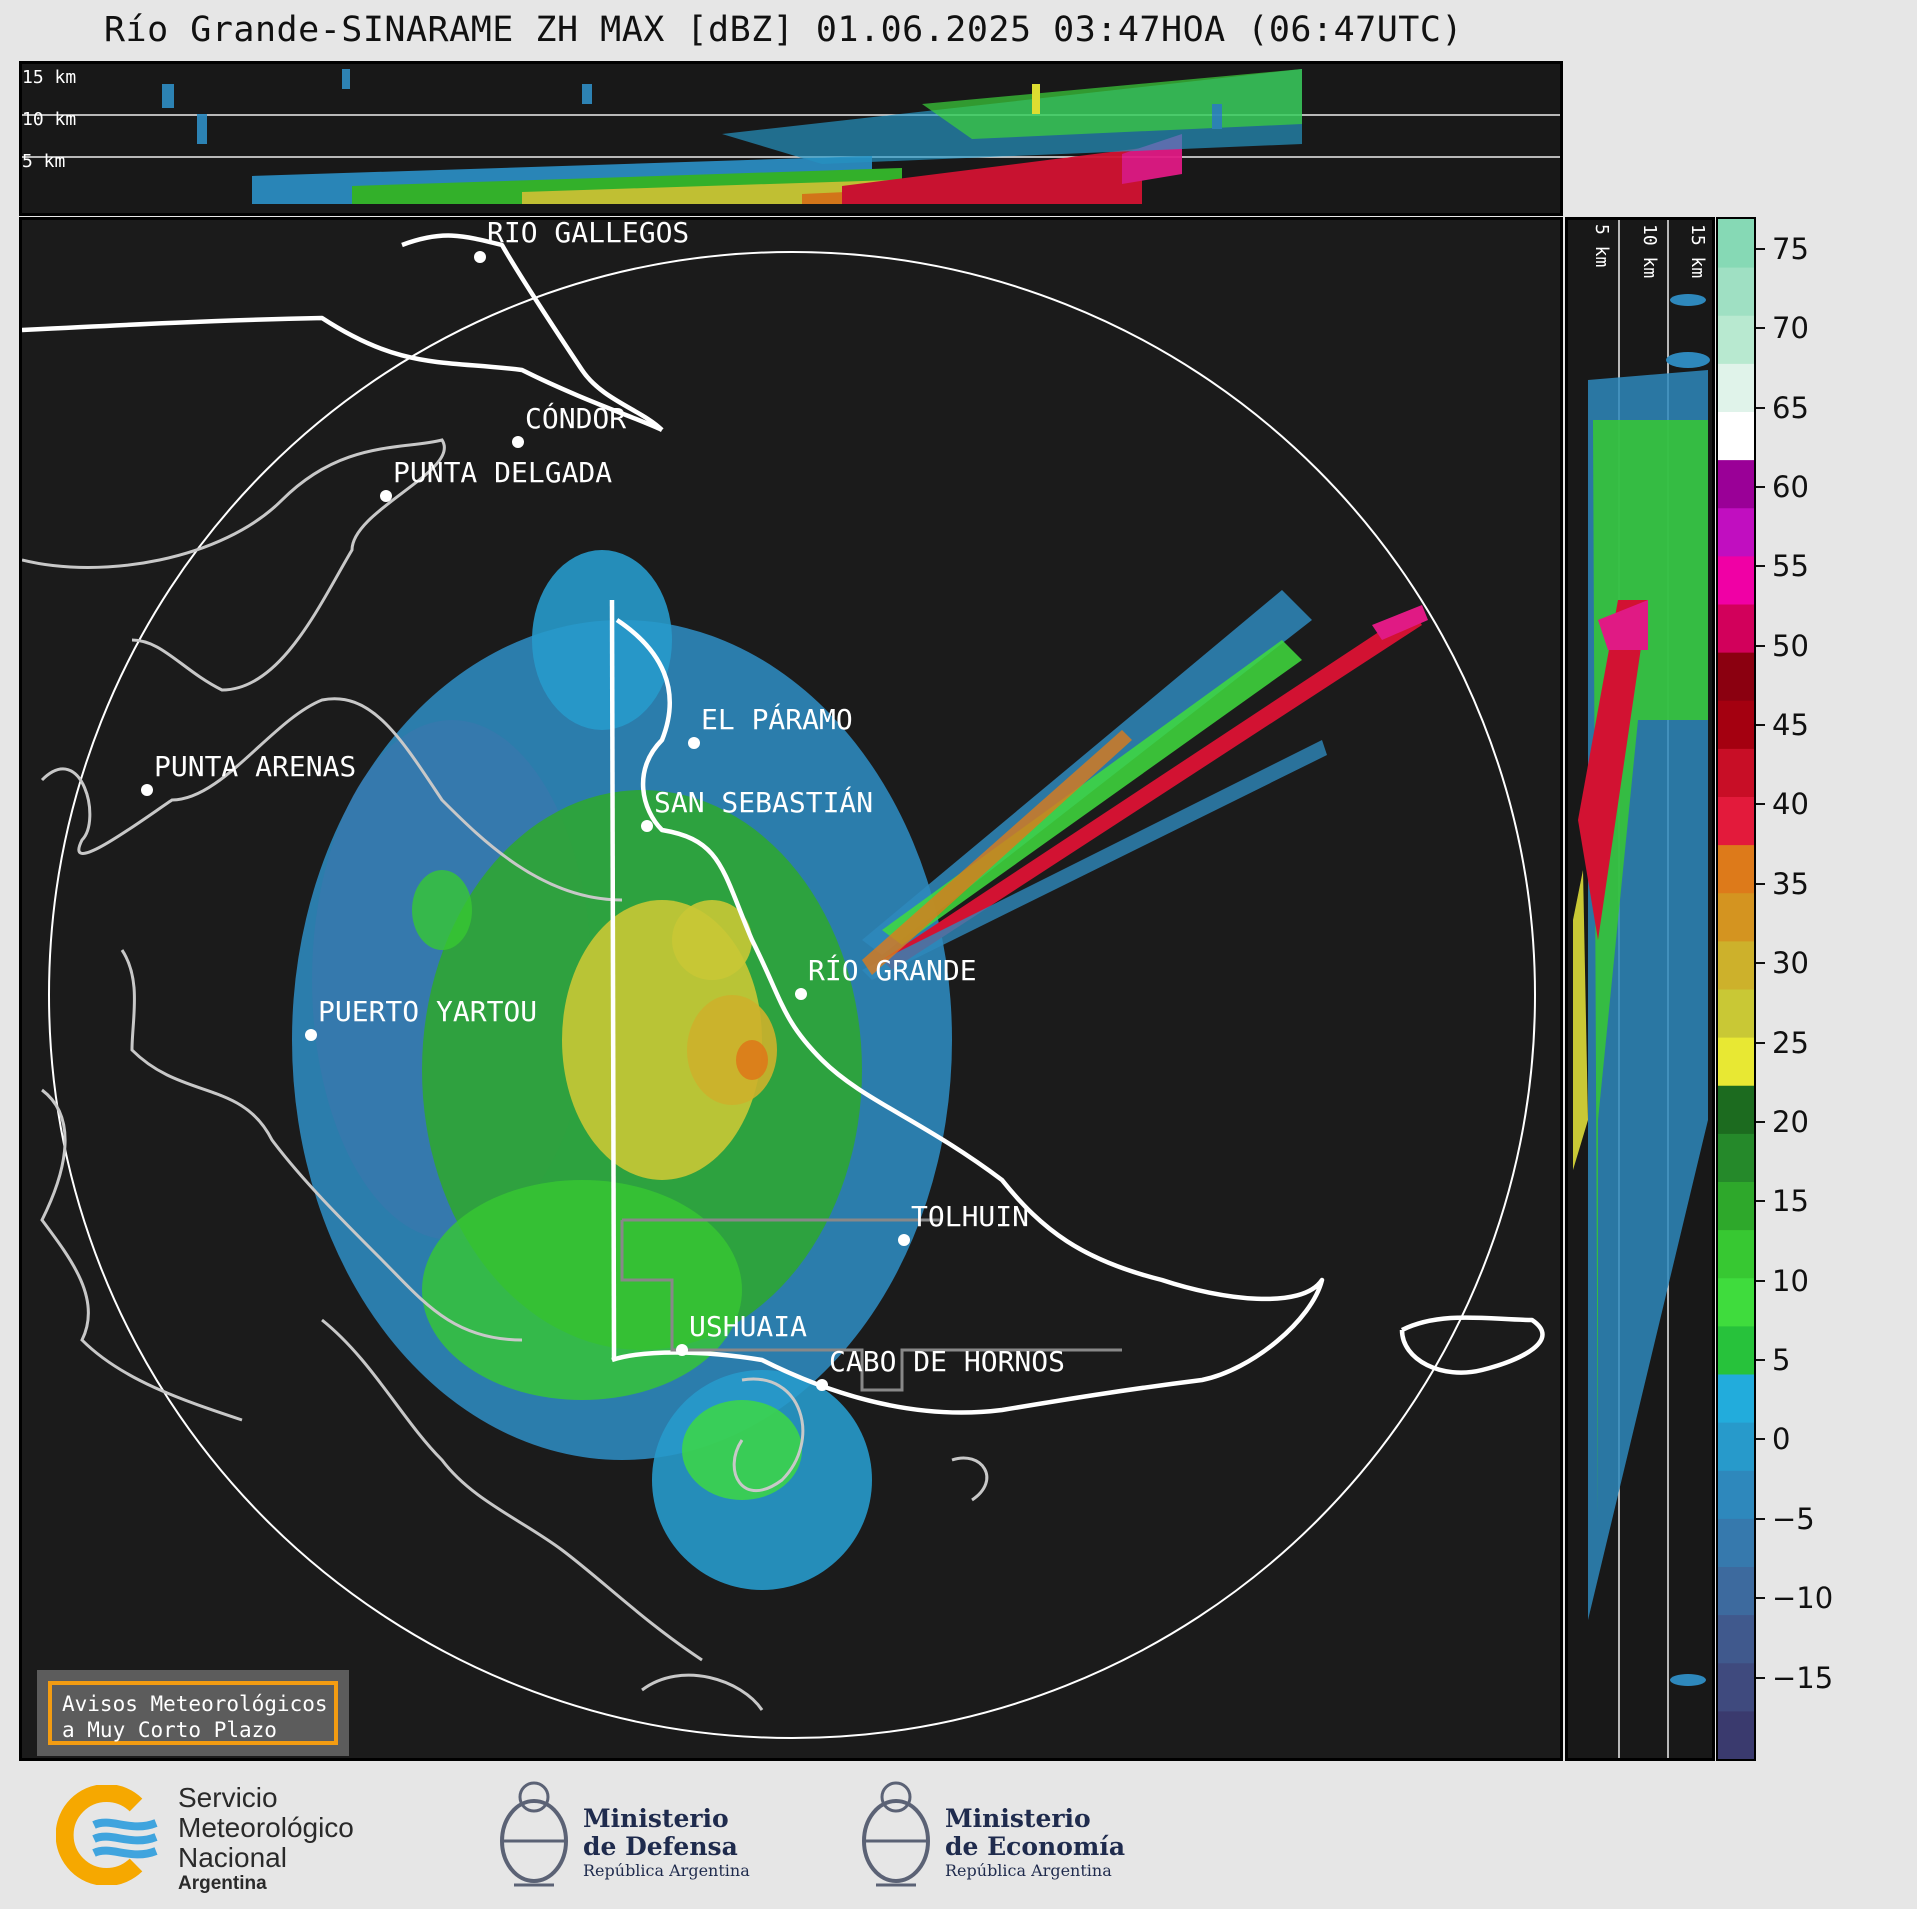 Image resolution: width=1917 pixels, height=1909 pixels. Describe the element at coordinates (311, 1035) in the screenshot. I see `place-dot-puerto-yartou` at that location.